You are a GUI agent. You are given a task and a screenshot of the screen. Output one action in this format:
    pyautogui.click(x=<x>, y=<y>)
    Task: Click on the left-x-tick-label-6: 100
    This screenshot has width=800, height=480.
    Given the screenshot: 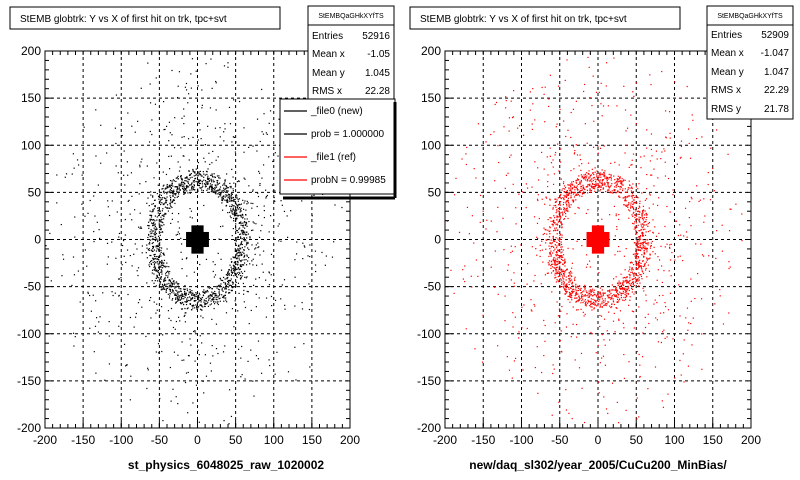 What is the action you would take?
    pyautogui.click(x=274, y=440)
    